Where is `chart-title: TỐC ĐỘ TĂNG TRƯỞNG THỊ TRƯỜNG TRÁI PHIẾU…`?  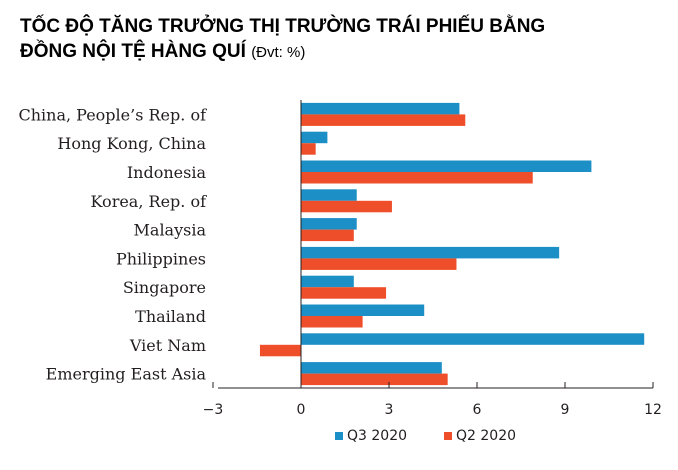 chart-title: TỐC ĐỘ TĂNG TRƯỞNG THỊ TRƯỜNG TRÁI PHIẾU… is located at coordinates (340, 39).